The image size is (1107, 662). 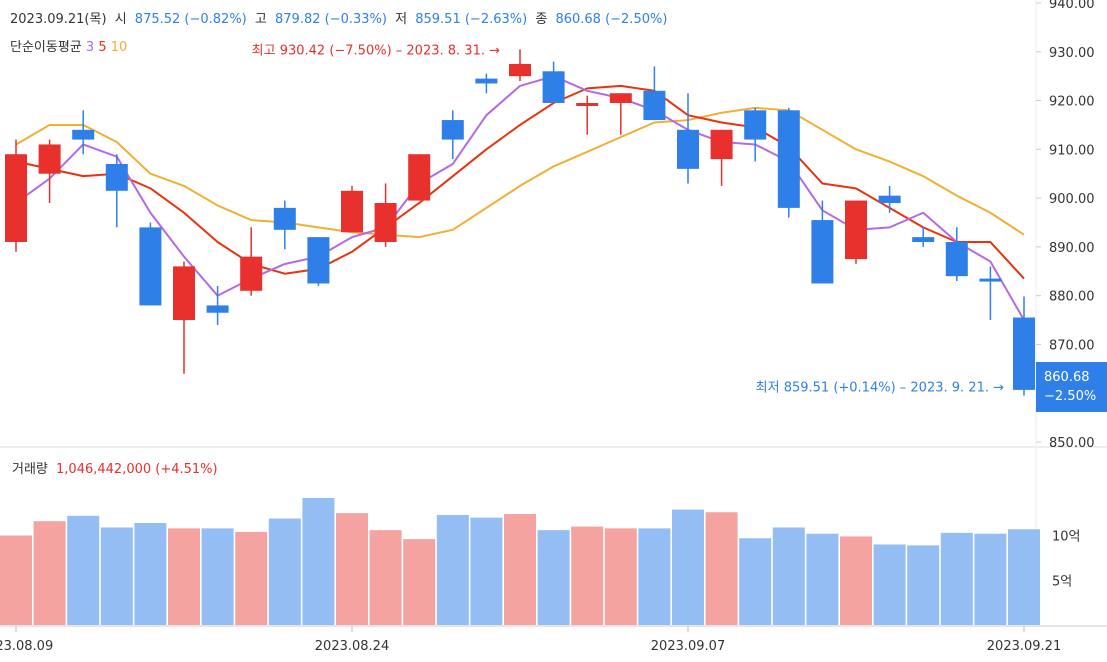 What do you see at coordinates (120, 19) in the screenshot?
I see `open-label: 시` at bounding box center [120, 19].